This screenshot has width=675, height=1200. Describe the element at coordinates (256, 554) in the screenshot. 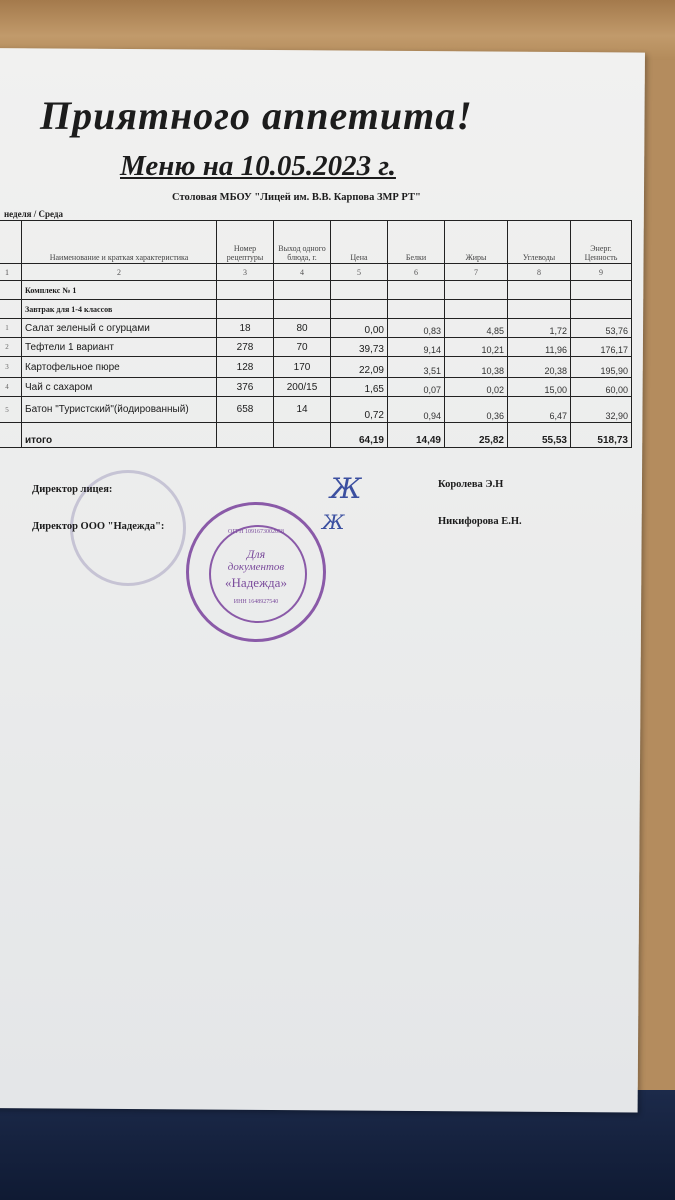

I see `stamp-text: Для` at that location.